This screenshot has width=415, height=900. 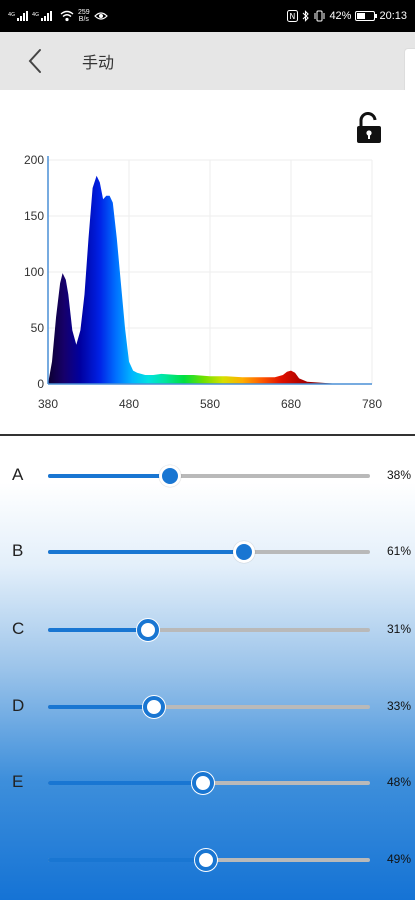 What do you see at coordinates (34, 160) in the screenshot?
I see `y-tick-label: 200` at bounding box center [34, 160].